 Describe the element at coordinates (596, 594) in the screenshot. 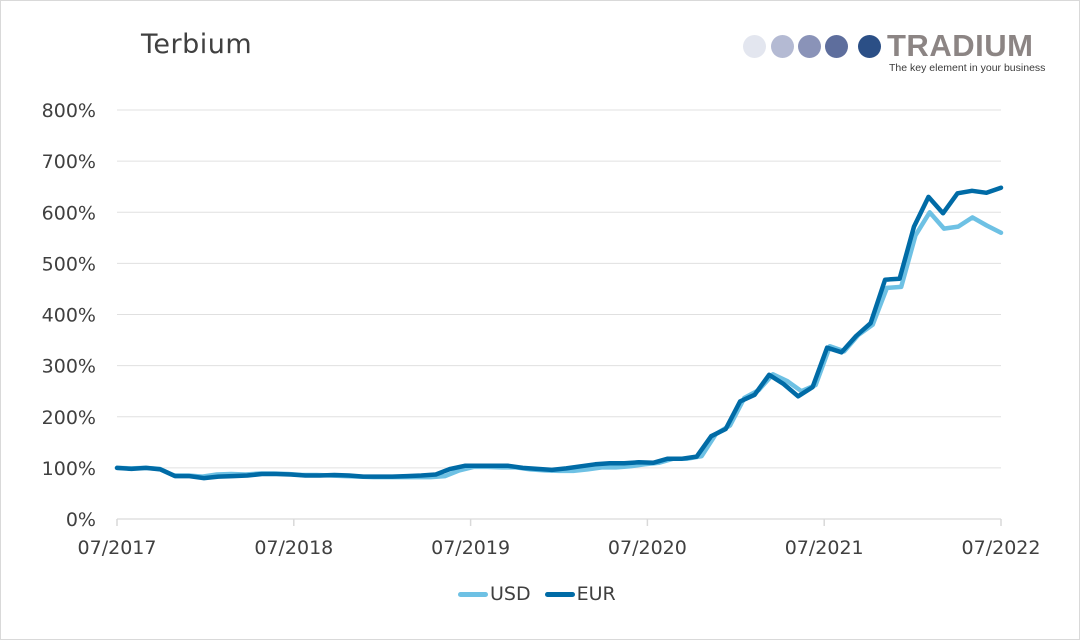

I see `legend-label-eur: EUR` at that location.